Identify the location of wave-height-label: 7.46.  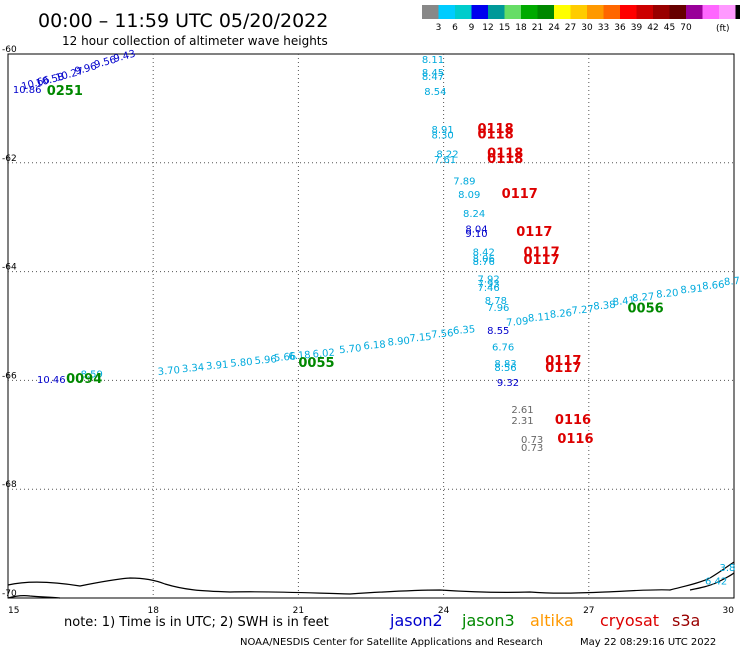
(488, 288).